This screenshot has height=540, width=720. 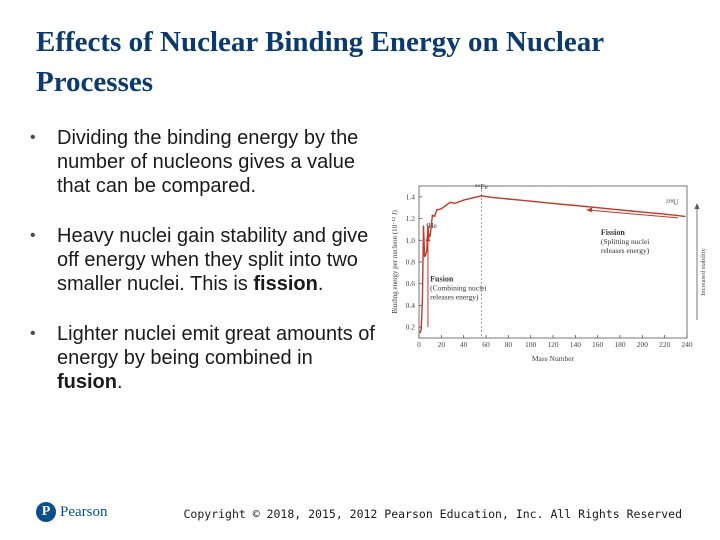 I want to click on stability-arrow-head, so click(x=697, y=206).